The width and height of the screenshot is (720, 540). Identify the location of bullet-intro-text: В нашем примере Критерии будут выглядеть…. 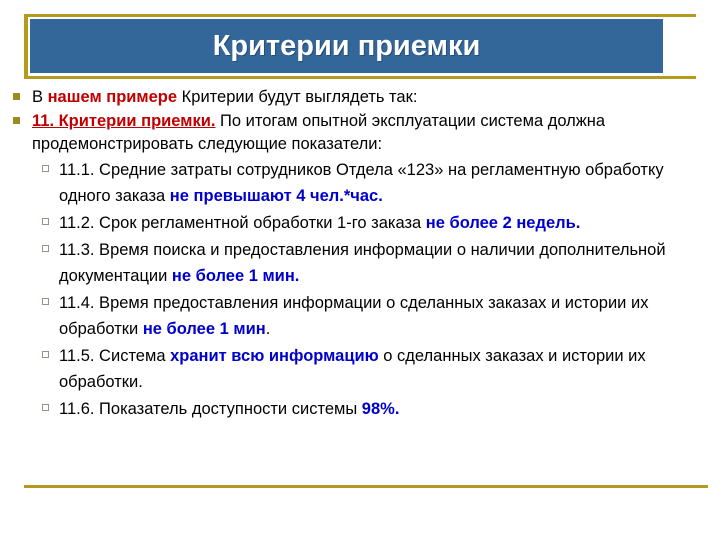
(225, 97).